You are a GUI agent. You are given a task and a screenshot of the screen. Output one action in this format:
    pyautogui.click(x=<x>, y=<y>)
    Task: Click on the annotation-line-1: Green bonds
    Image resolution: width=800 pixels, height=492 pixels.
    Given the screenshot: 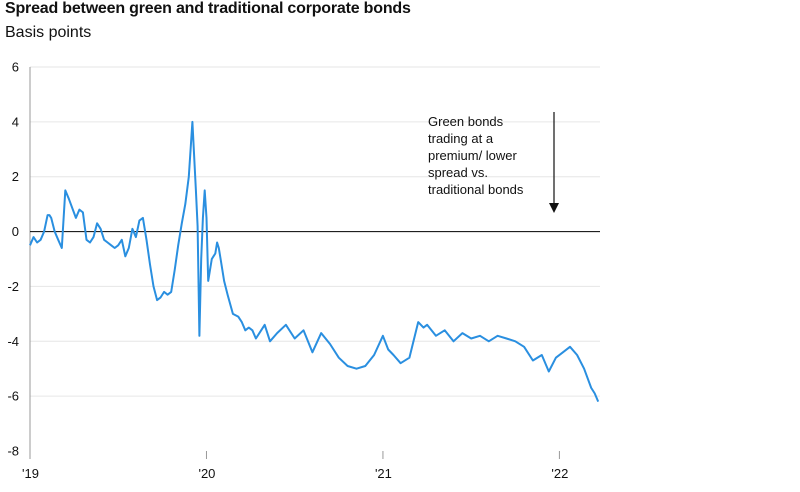 What is the action you would take?
    pyautogui.click(x=466, y=121)
    